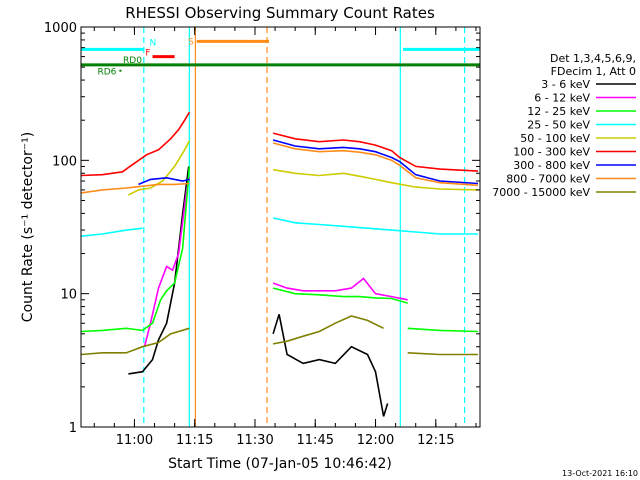 The image size is (640, 480). Describe the element at coordinates (120, 70) in the screenshot. I see `flag-mark-rd6` at that location.